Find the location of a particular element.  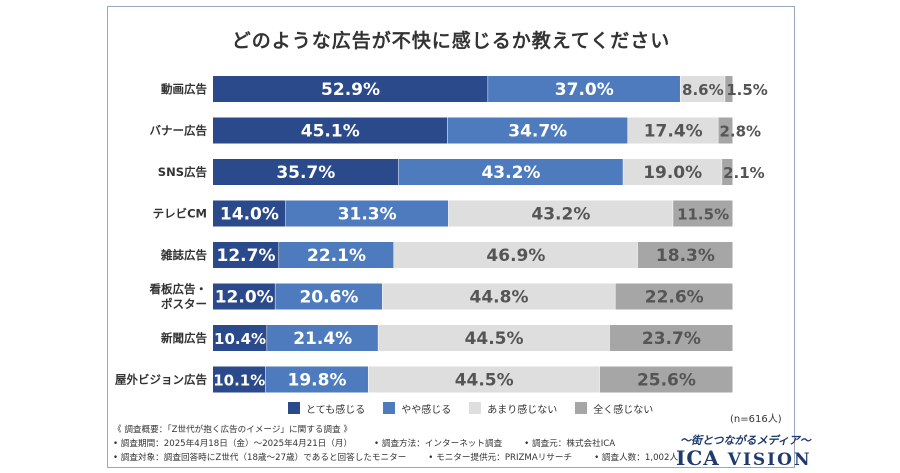

data-label: 22.1% is located at coordinates (336, 256).